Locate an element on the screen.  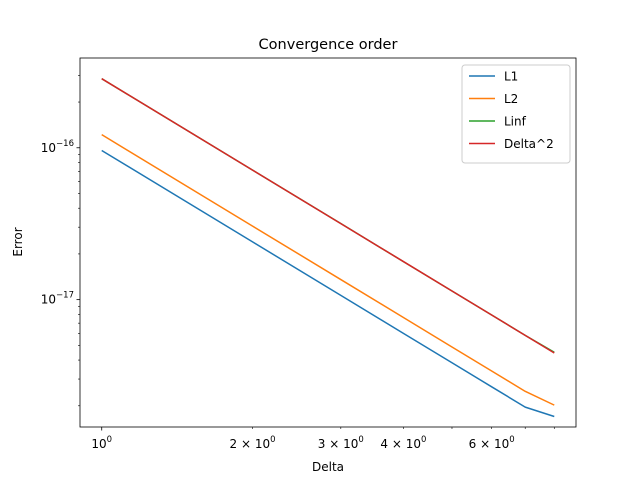
y-axis-label: Error is located at coordinates (18, 241).